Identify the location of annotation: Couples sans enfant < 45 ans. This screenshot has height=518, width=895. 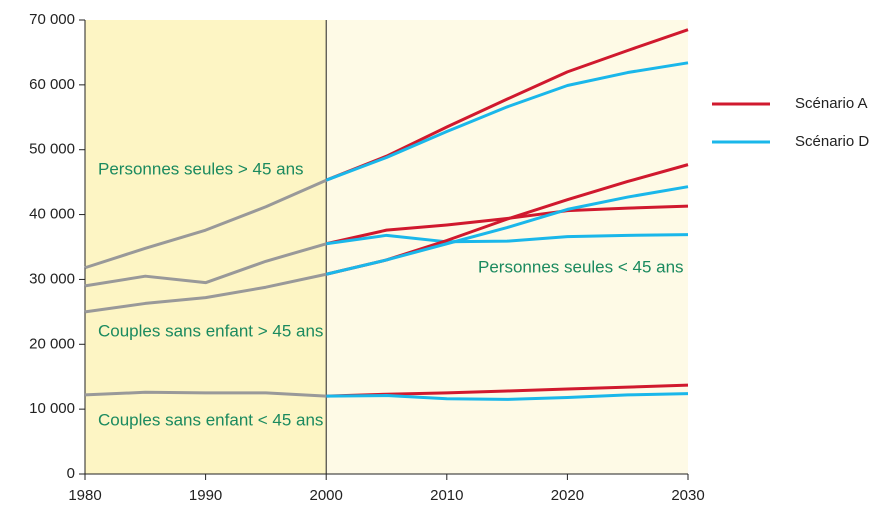
(210, 419).